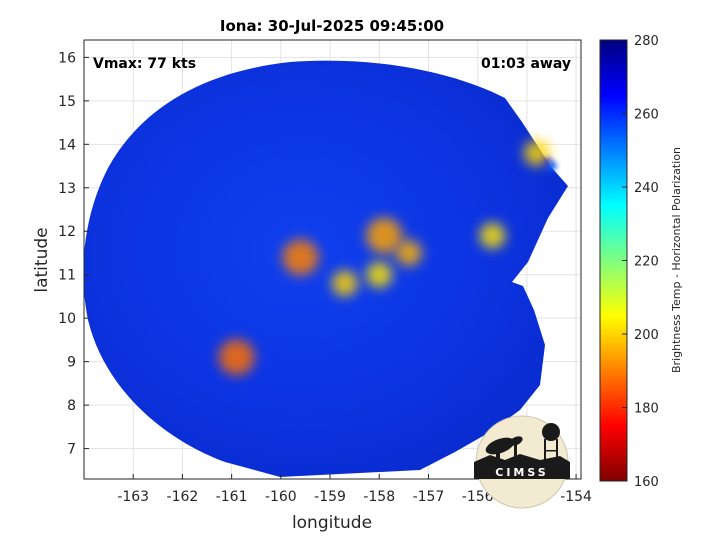  Describe the element at coordinates (67, 232) in the screenshot. I see `y-tick-label: 12` at that location.